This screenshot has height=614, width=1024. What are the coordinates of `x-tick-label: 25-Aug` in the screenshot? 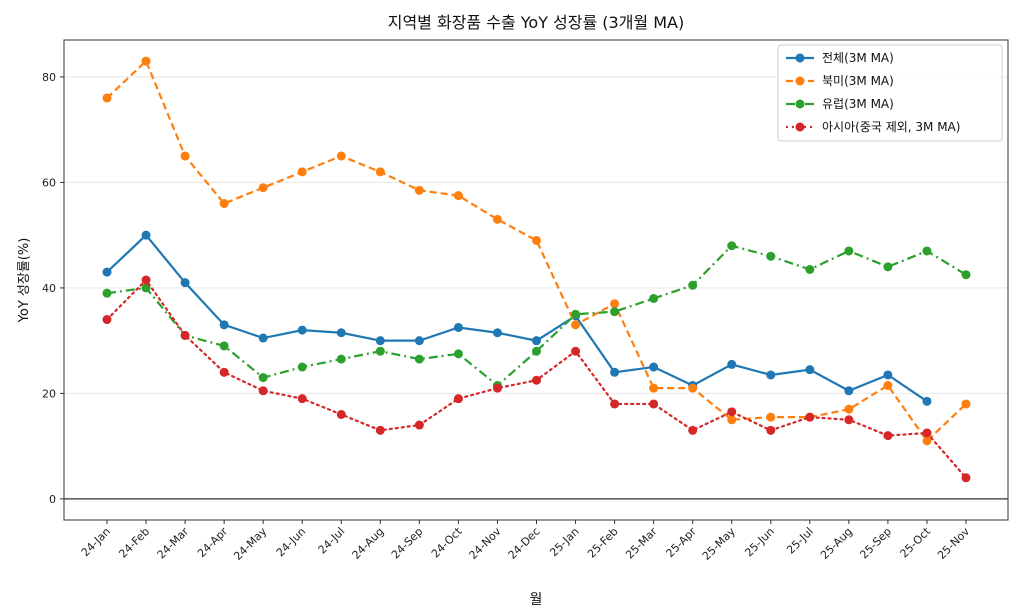 It's located at (836, 543).